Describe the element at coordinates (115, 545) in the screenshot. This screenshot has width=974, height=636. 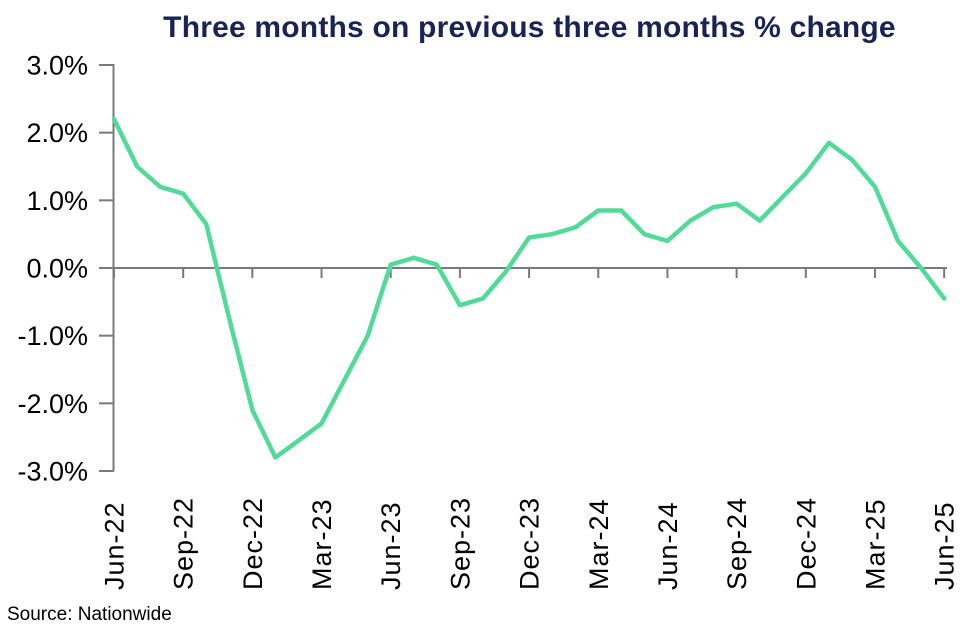
I see `x-tick-label: Jun-22` at that location.